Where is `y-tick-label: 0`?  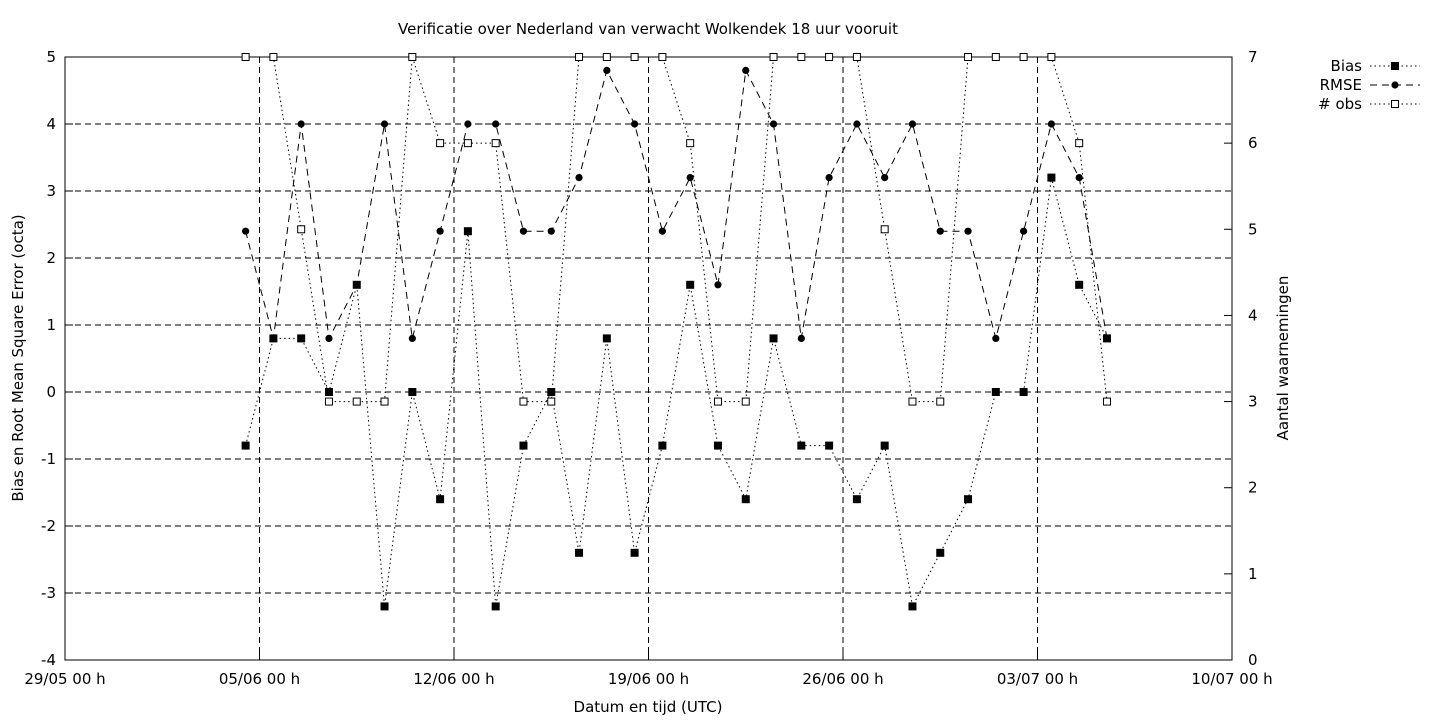
y-tick-label: 0 is located at coordinates (51, 392).